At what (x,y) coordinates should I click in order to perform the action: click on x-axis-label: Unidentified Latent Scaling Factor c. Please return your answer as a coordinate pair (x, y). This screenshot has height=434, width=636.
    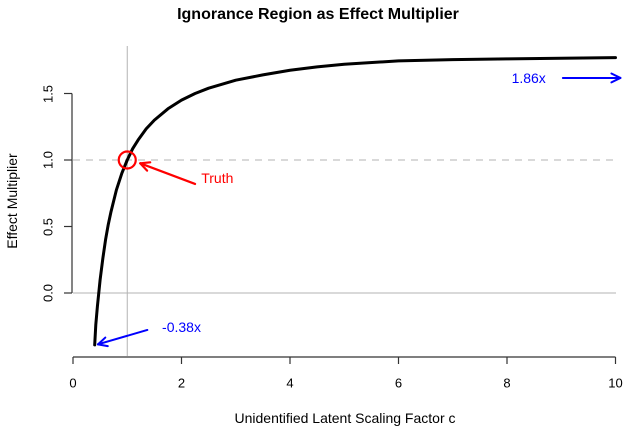
    Looking at the image, I should click on (345, 418).